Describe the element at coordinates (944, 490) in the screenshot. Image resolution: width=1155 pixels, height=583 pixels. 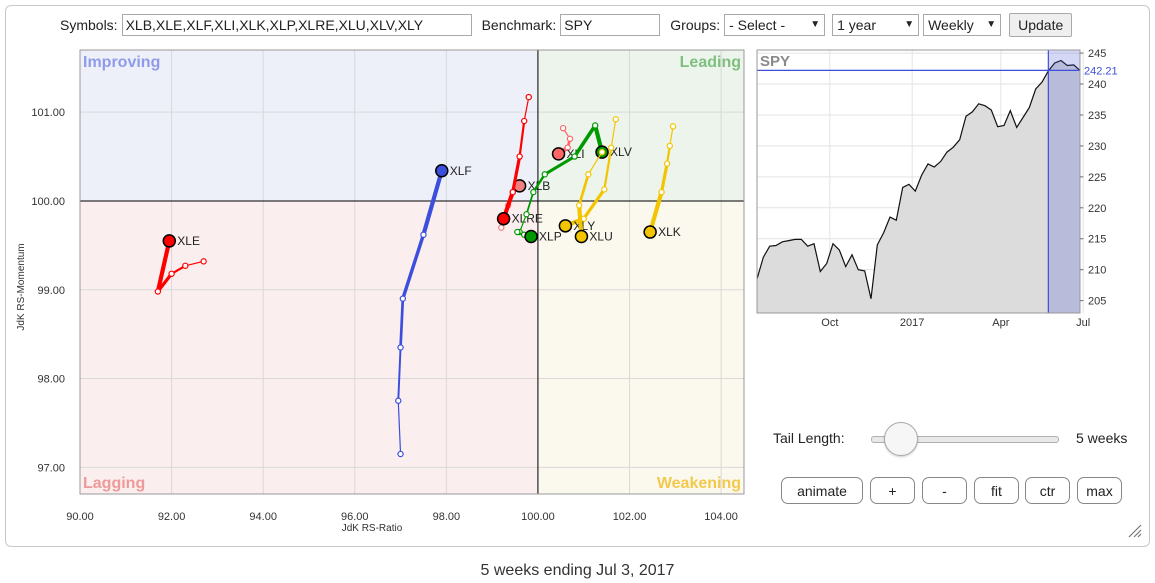
I see `zoom-out-button: -` at that location.